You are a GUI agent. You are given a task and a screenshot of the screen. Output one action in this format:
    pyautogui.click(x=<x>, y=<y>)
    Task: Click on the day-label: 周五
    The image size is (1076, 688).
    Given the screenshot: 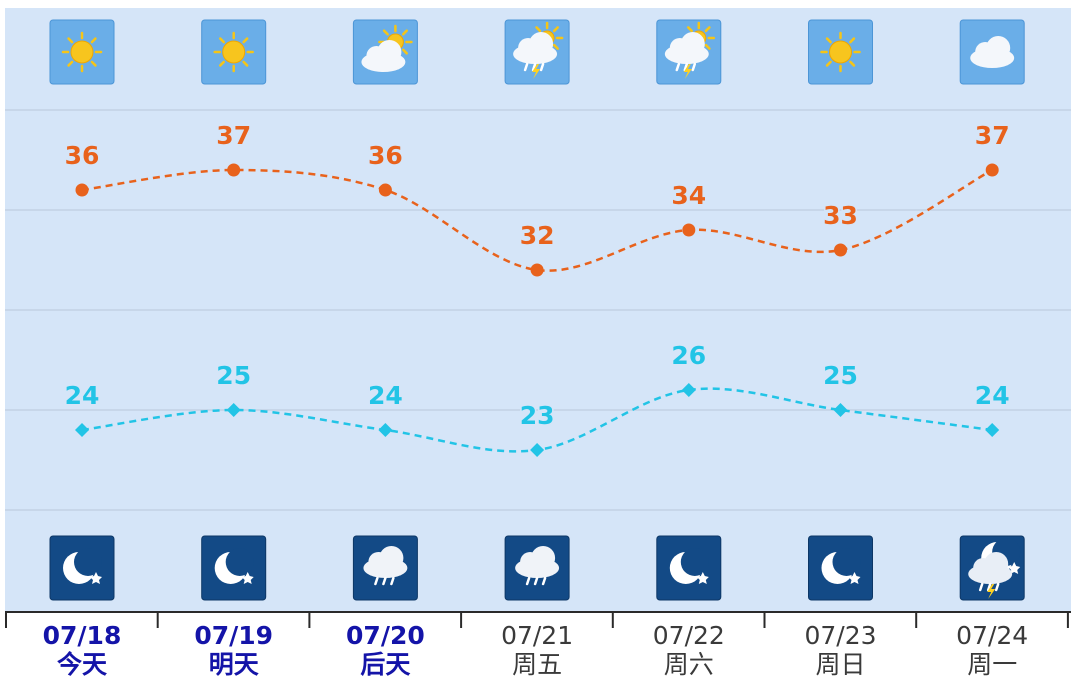 What is the action you would take?
    pyautogui.click(x=537, y=664)
    